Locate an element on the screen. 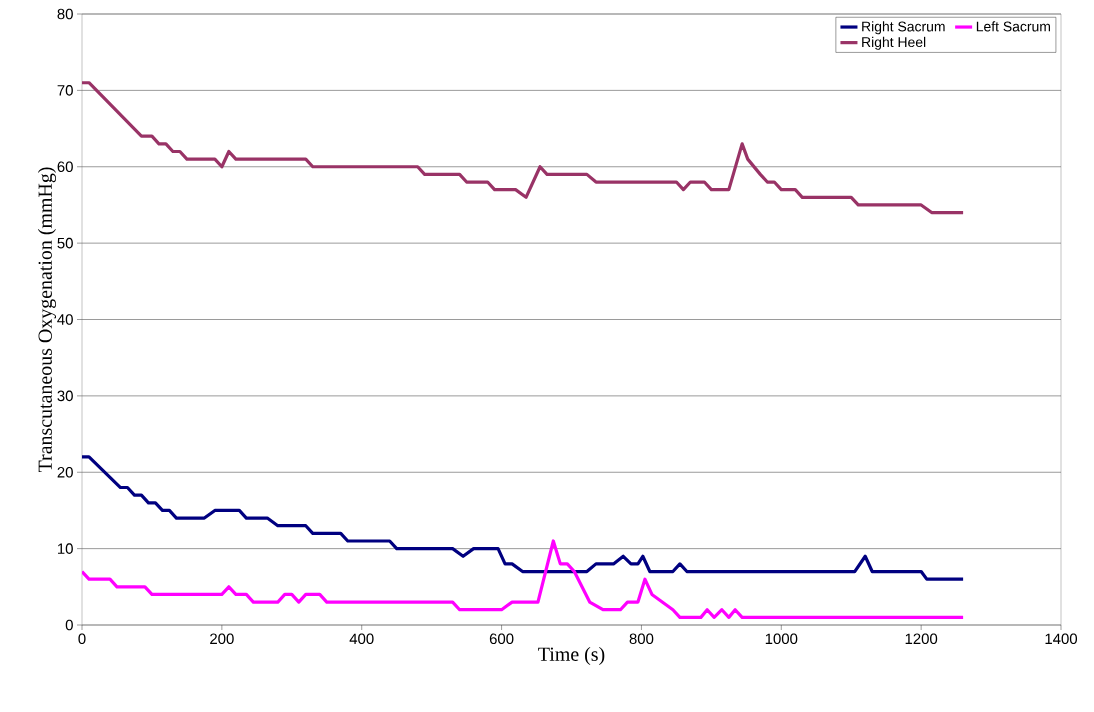 The image size is (1094, 712). y-tick-label: 20 is located at coordinates (65, 472).